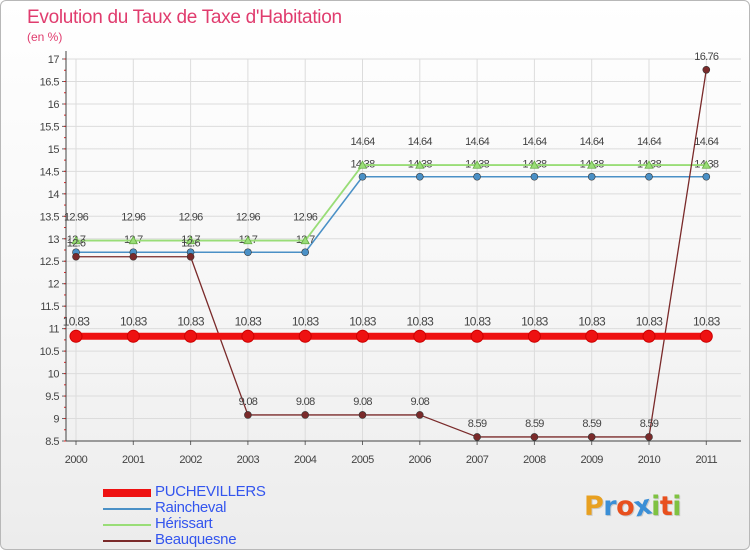 This screenshot has height=550, width=750. I want to click on legend-label: Beauquesne, so click(196, 539).